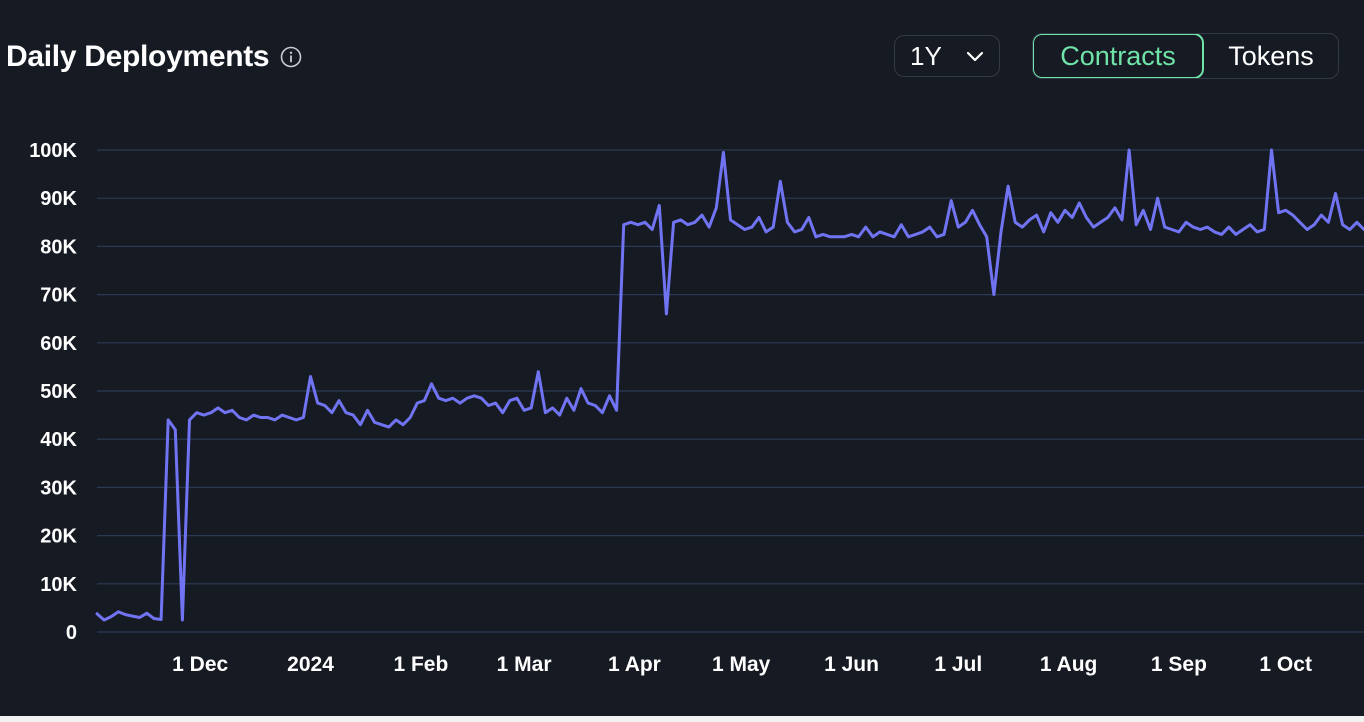  I want to click on range-select: 1Y, so click(947, 56).